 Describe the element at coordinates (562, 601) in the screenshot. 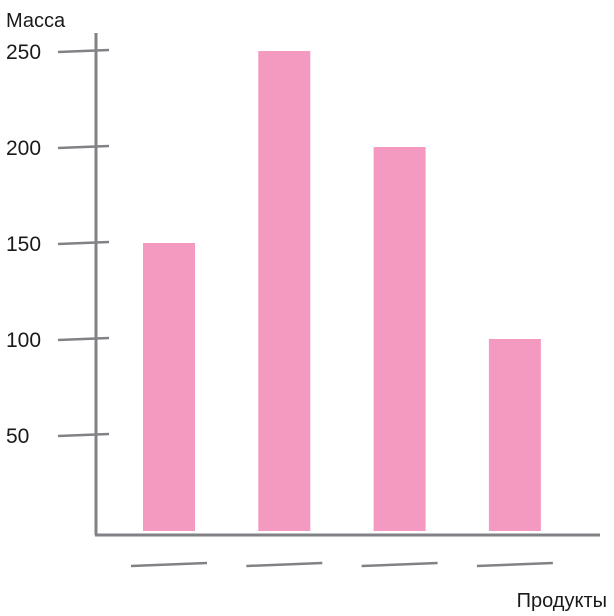

I see `x-axis-label: Продукты` at that location.